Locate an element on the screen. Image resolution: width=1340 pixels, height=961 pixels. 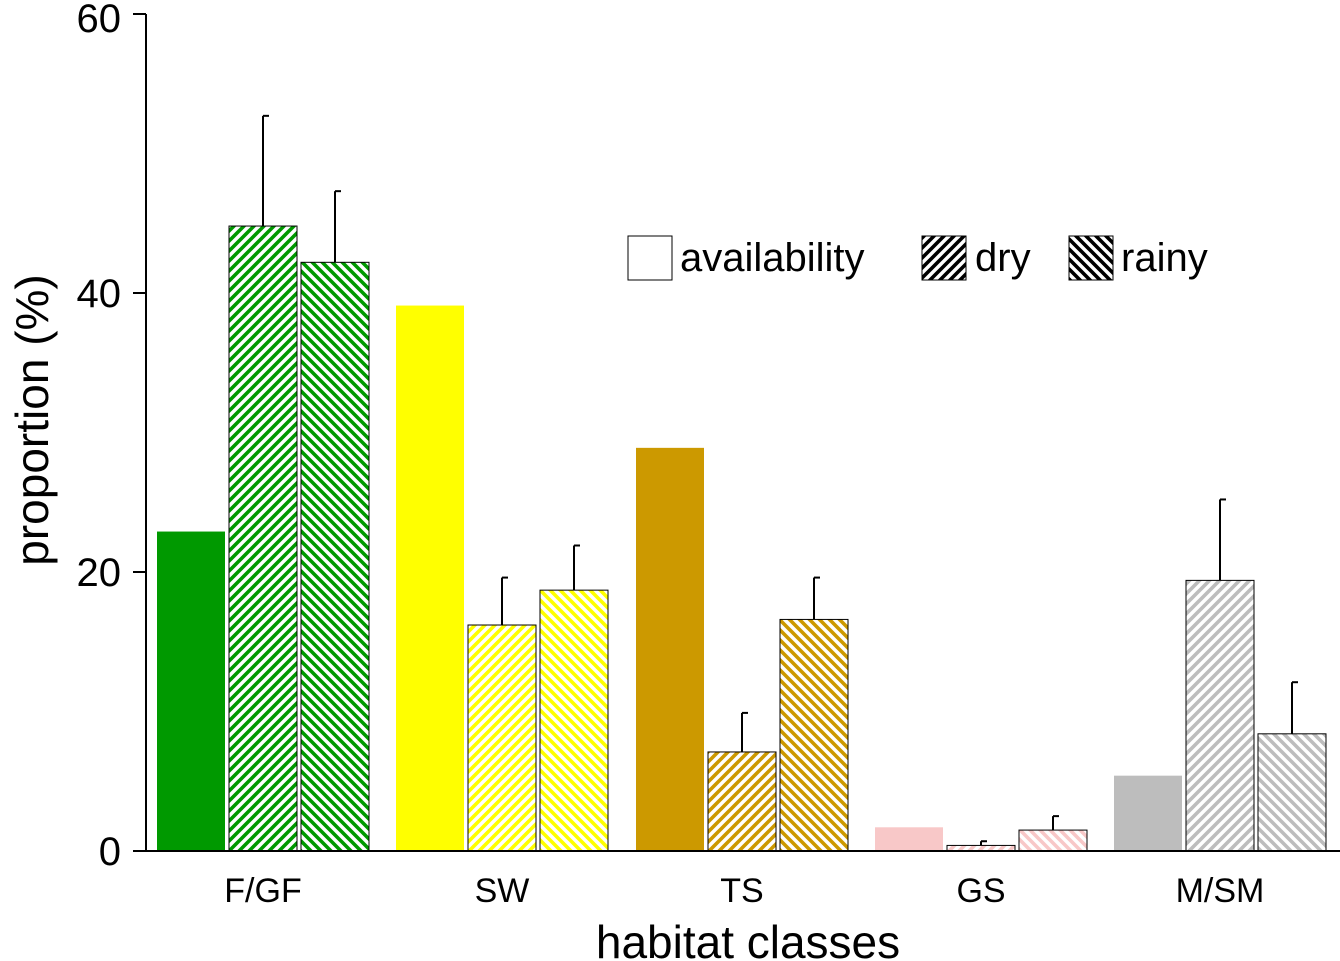
y-tick-label: 20 is located at coordinates (99, 573).